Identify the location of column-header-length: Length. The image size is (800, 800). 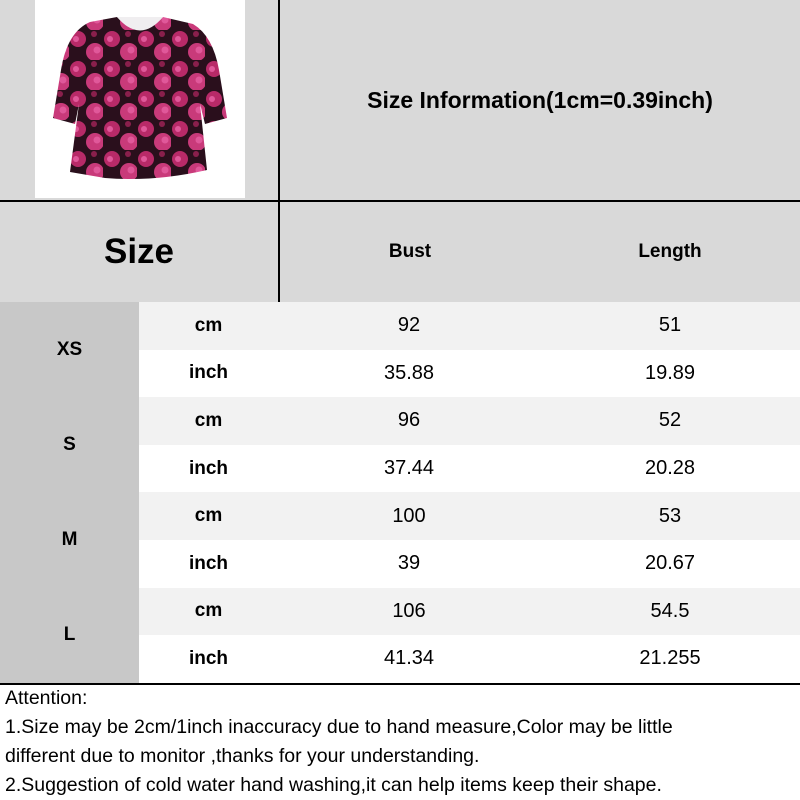
(670, 252).